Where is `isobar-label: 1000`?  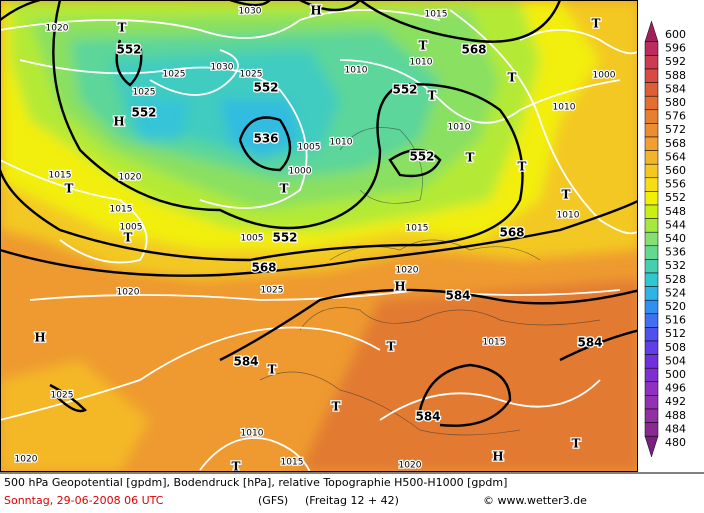
isobar-label: 1000 is located at coordinates (604, 76).